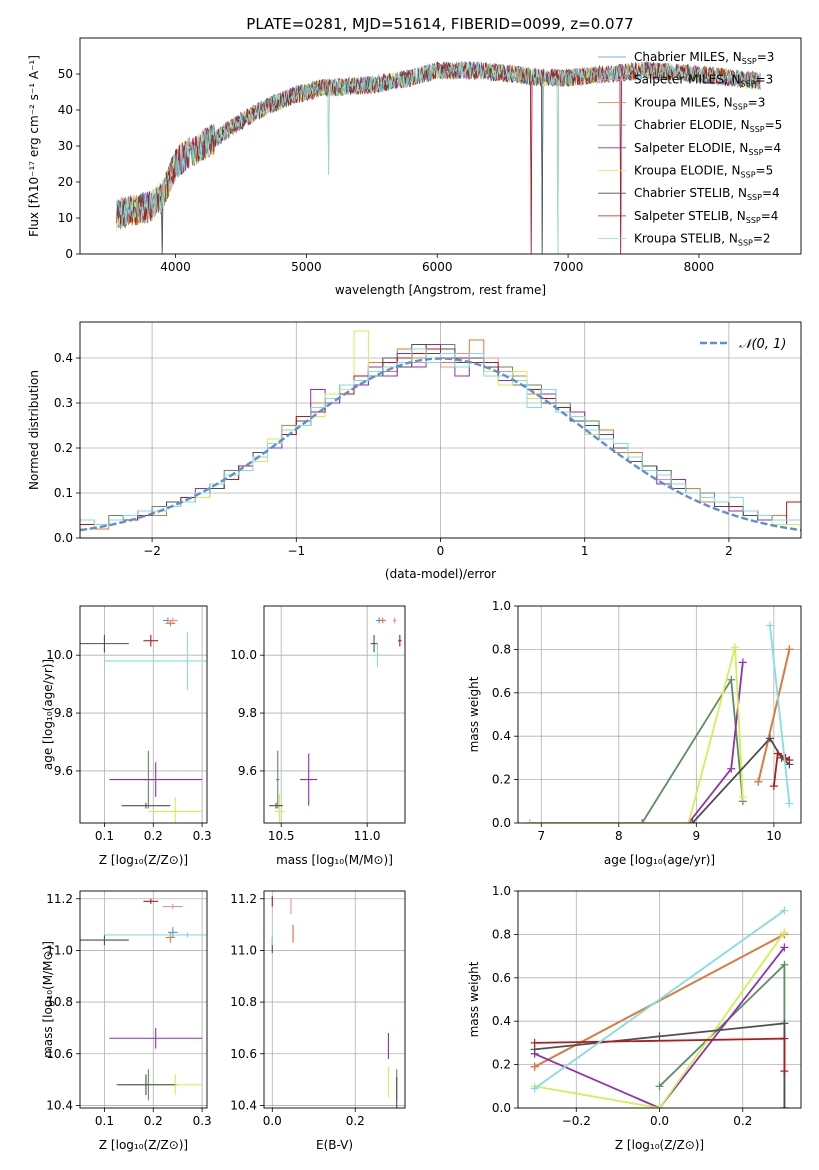 The height and width of the screenshot is (1170, 819). I want to click on age-vs-Z-ytick-label: 9.8, so click(63, 713).